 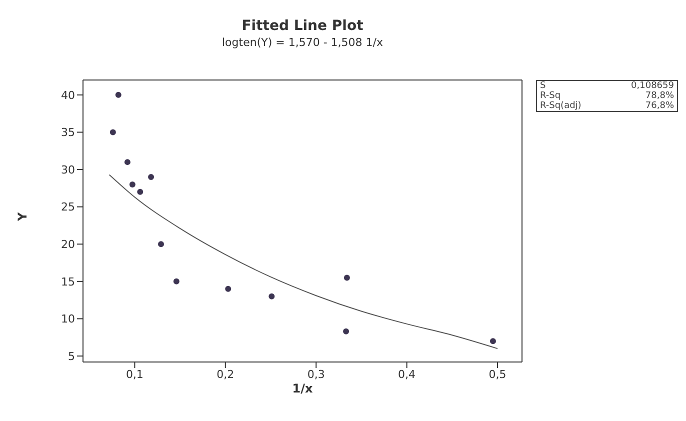 What do you see at coordinates (302, 389) in the screenshot?
I see `x-axis-title: 1/x` at bounding box center [302, 389].